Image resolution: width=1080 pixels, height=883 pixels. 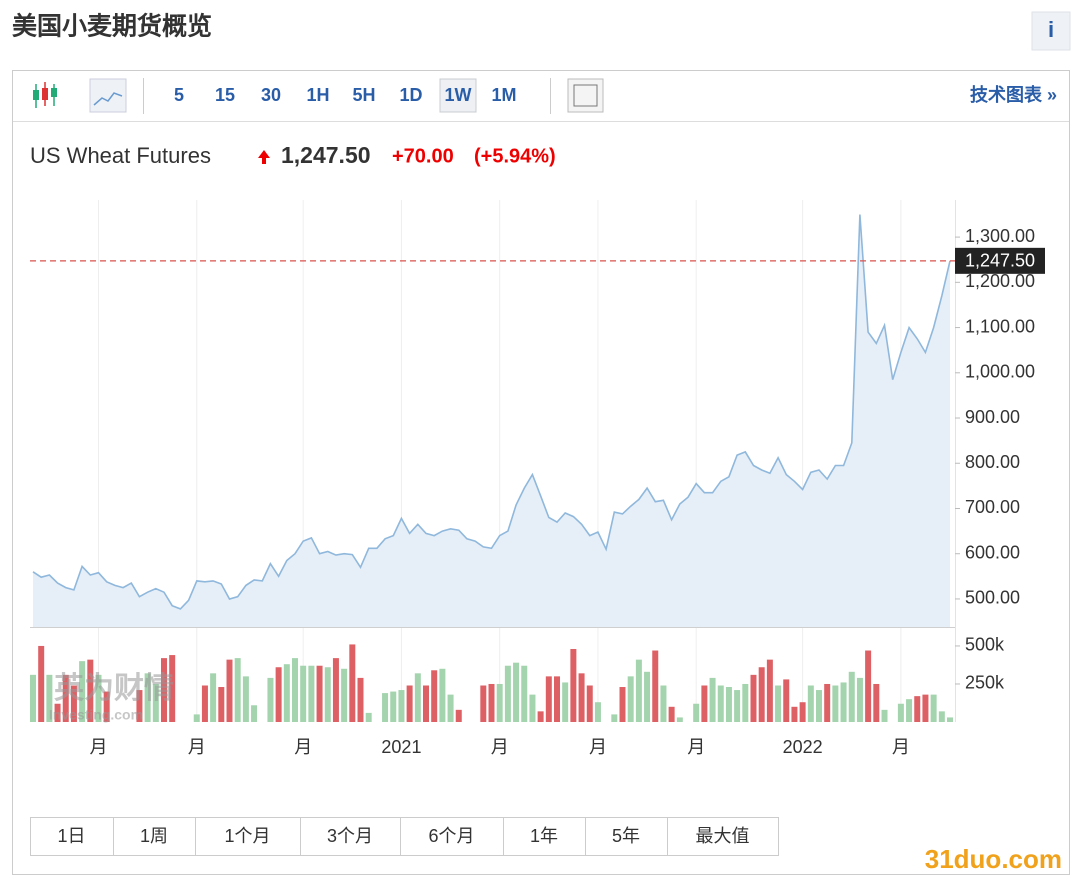 I want to click on layout-button, so click(x=585, y=95).